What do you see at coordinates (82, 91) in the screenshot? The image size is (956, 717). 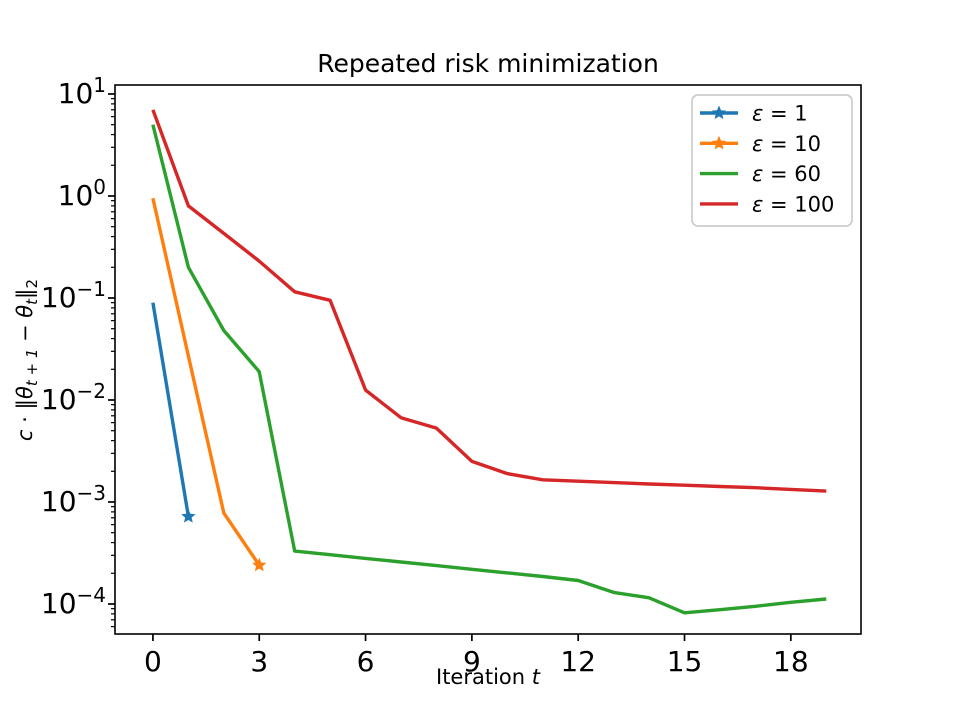 I see `y-tick-label: 10¹` at bounding box center [82, 91].